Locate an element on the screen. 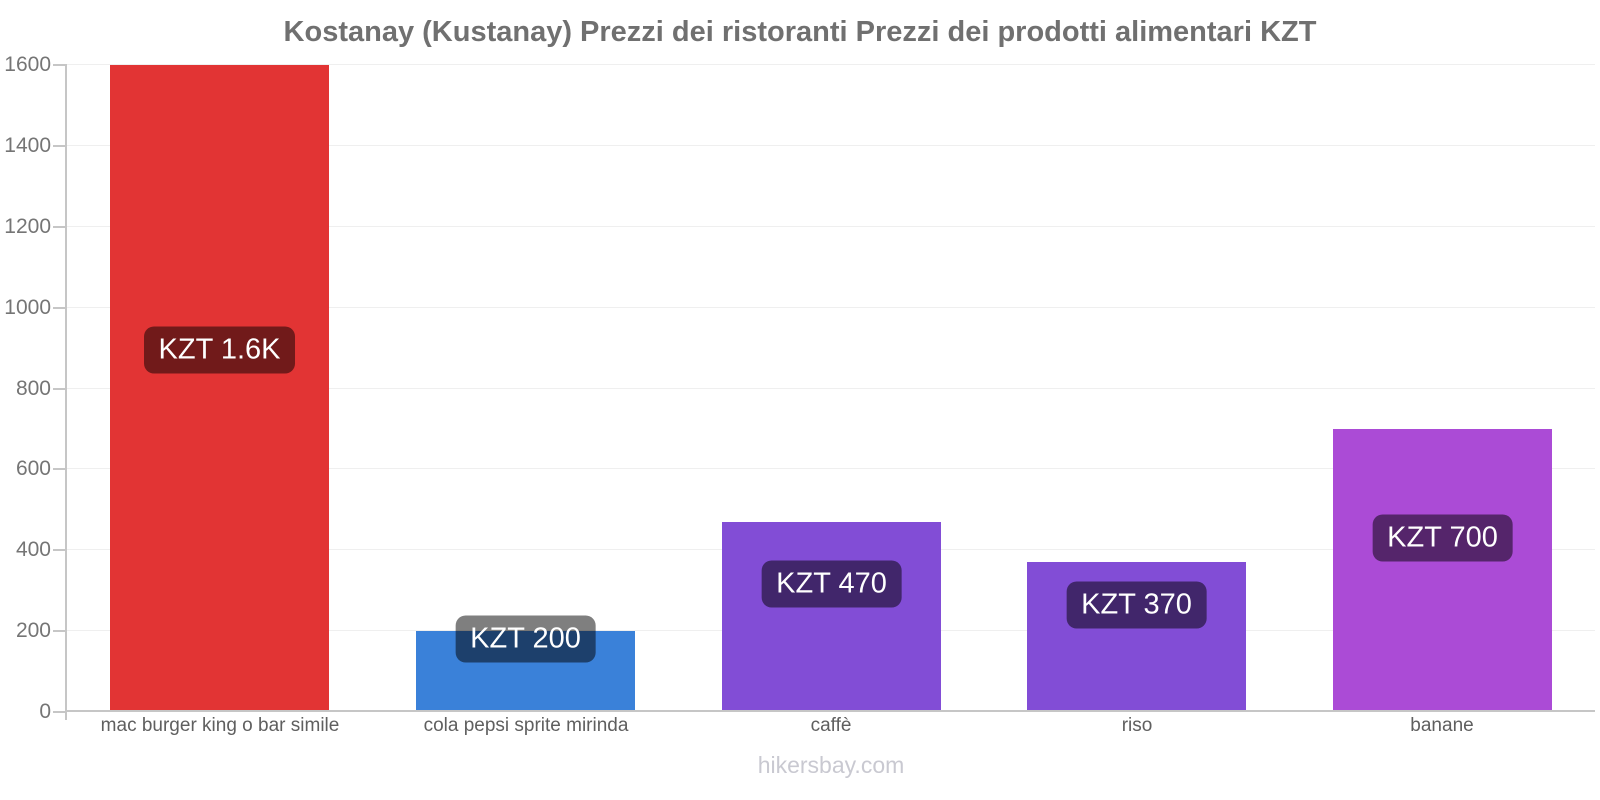 The width and height of the screenshot is (1600, 800). x-axis-category-label-riso: riso is located at coordinates (1137, 725).